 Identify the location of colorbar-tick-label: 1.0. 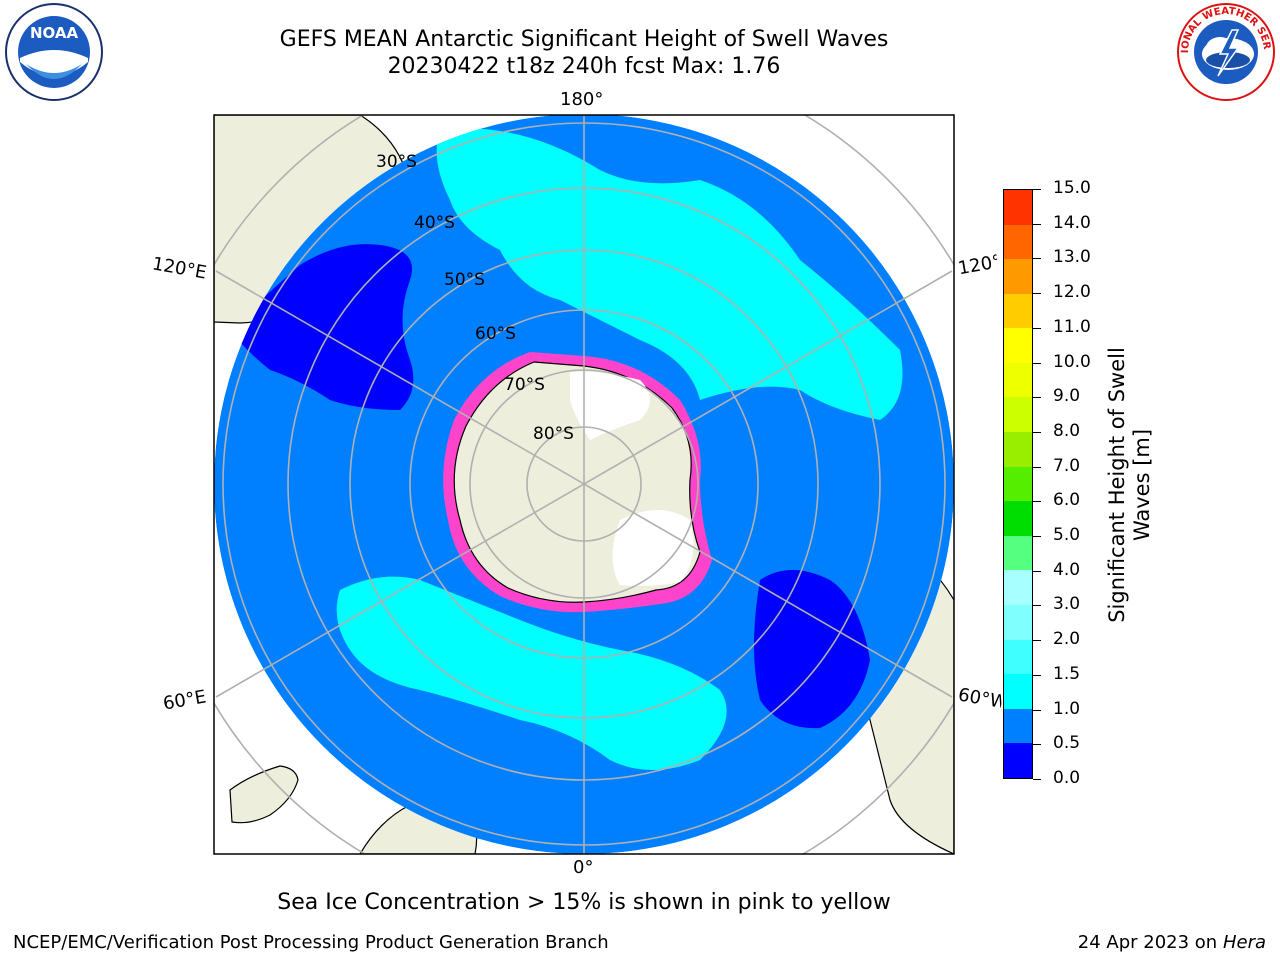
(1067, 708).